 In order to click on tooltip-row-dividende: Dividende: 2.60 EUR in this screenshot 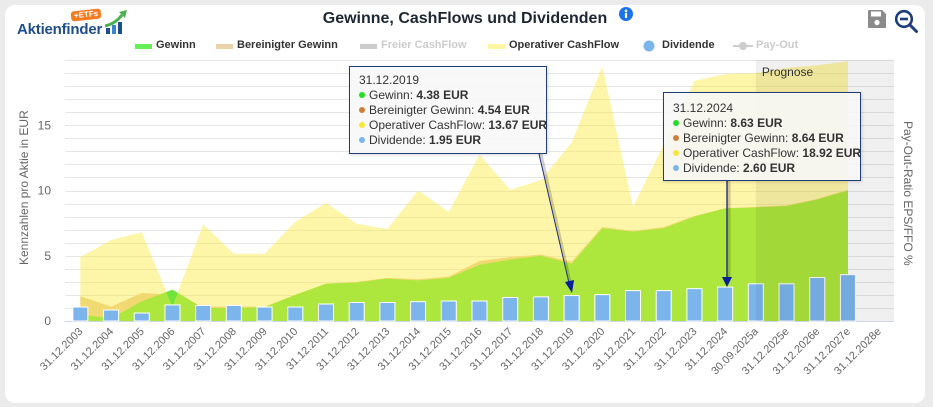, I will do `click(762, 168)`.